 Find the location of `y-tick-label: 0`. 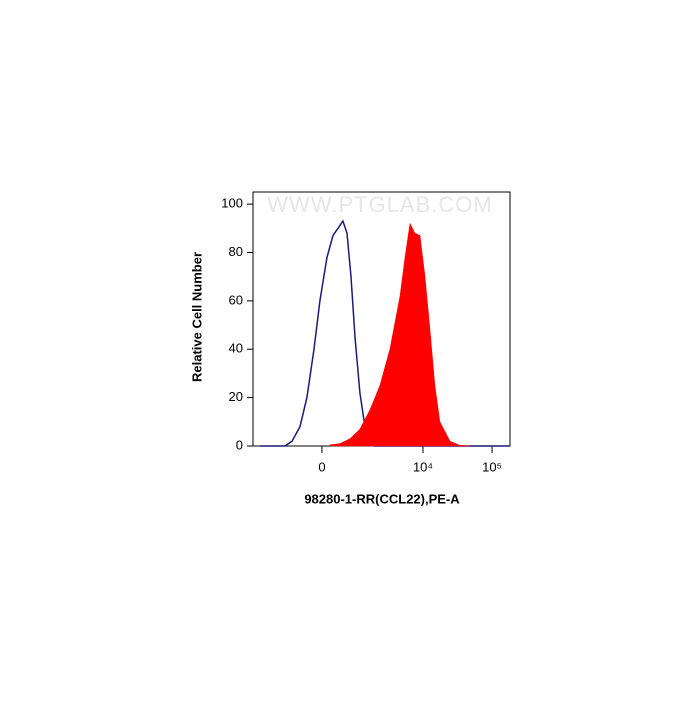

y-tick-label: 0 is located at coordinates (239, 444).